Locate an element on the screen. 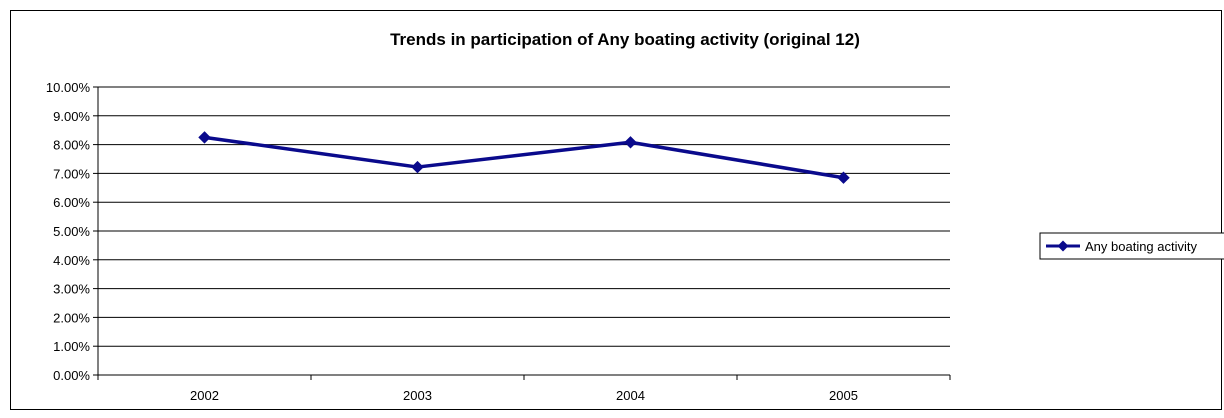  y-tick-label: 9.00% is located at coordinates (71, 116).